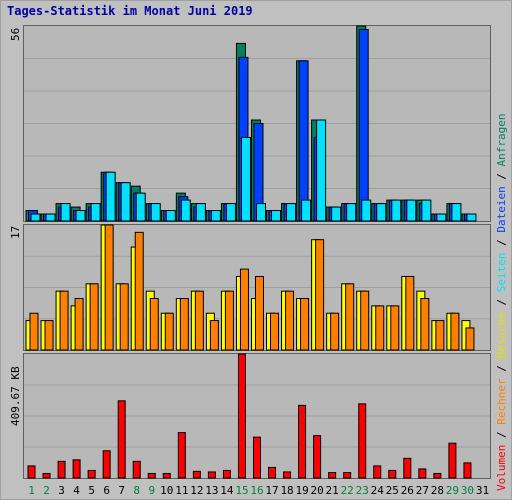  What do you see at coordinates (467, 490) in the screenshot?
I see `x-tick-label: 30` at bounding box center [467, 490].